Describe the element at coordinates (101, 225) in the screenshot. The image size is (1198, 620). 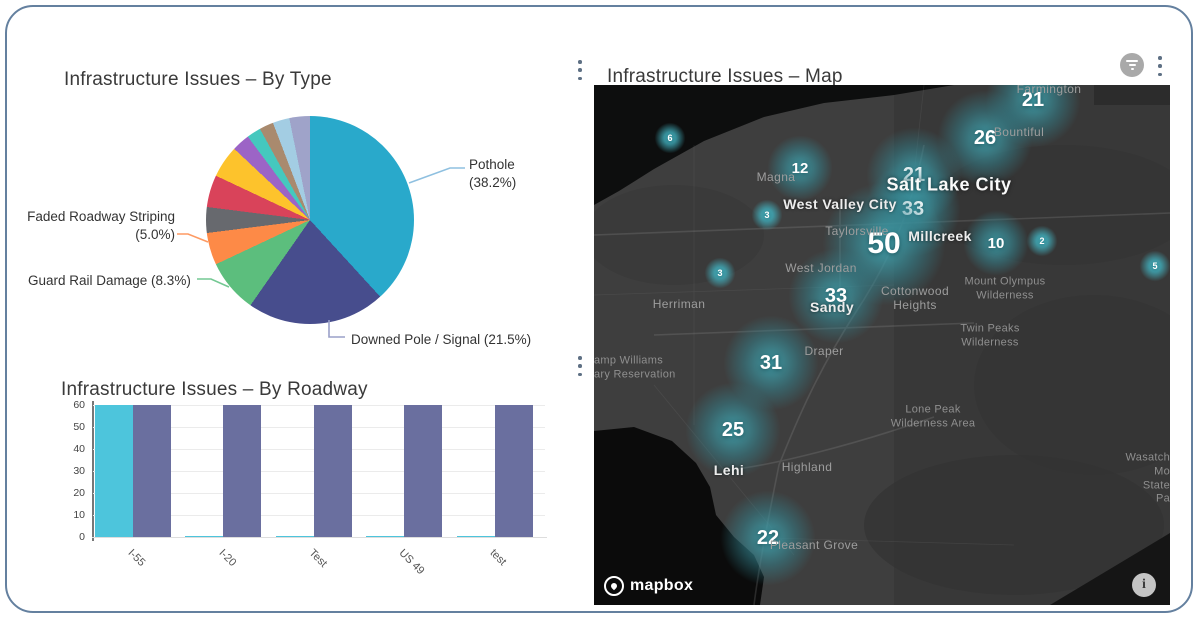
I see `pie-label-faded-roadway-striping: Faded Roadway Striping (5.0%)` at that location.